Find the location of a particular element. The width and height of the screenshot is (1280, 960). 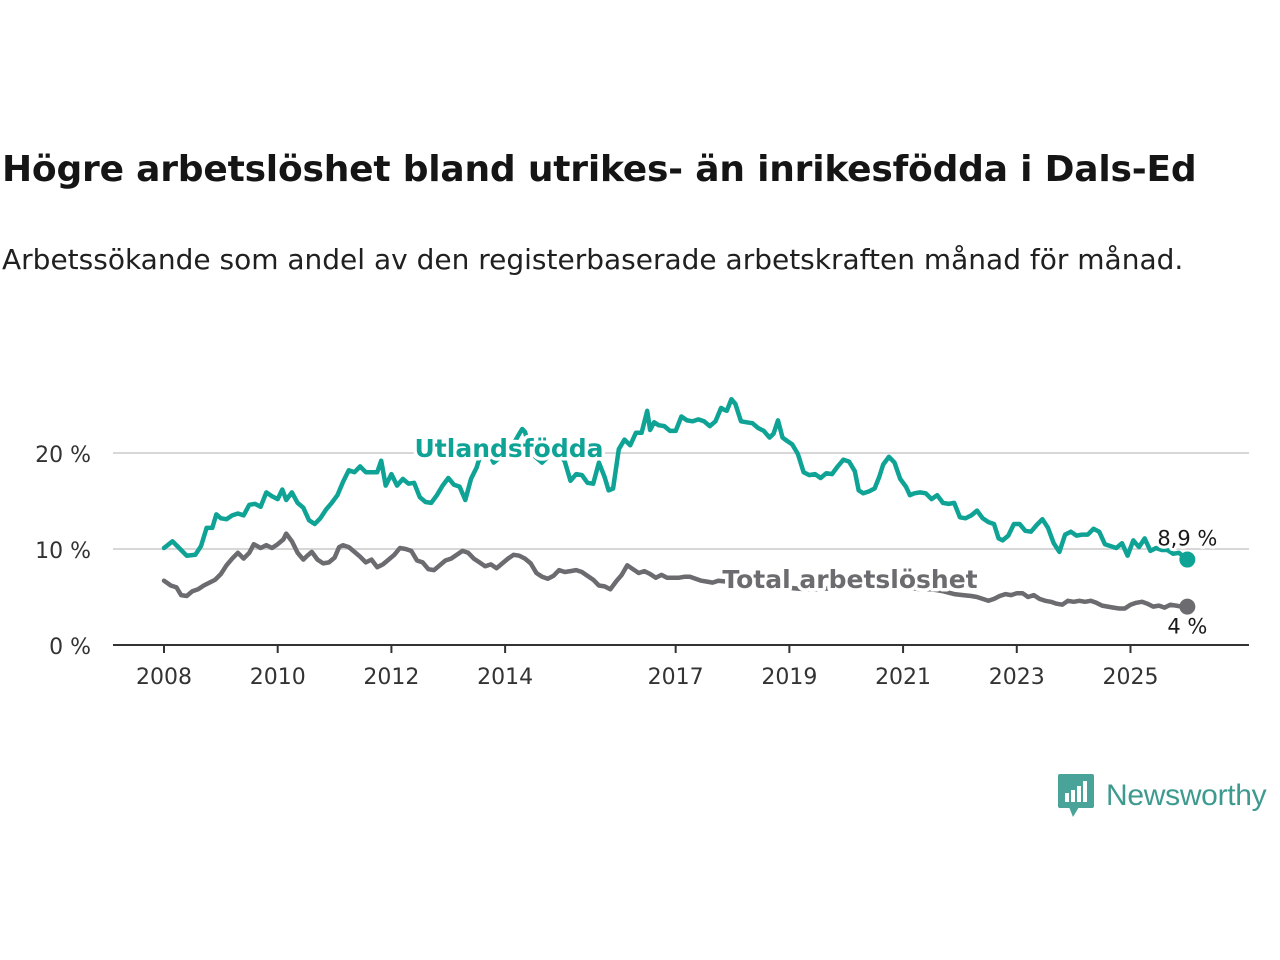

x-tick-label: 2019 is located at coordinates (789, 677).